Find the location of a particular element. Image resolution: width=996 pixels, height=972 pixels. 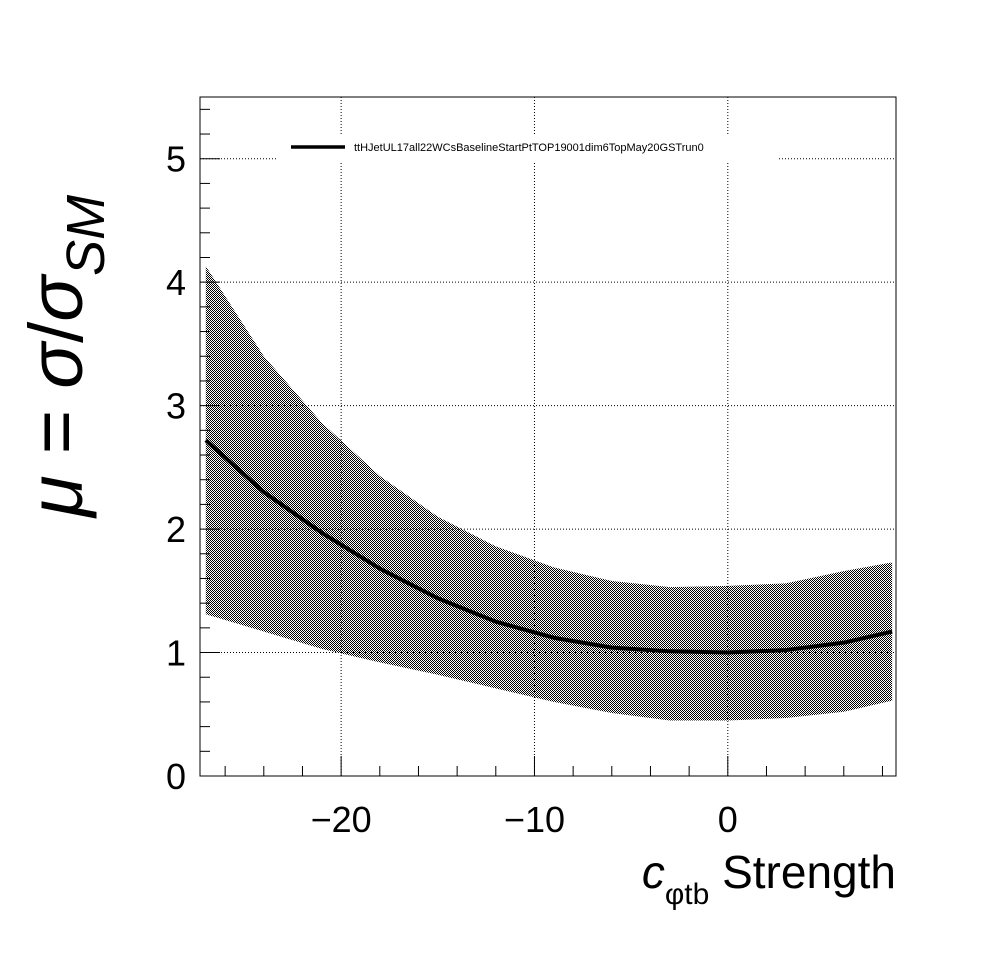

x-tick-labels: −20 −10 0 is located at coordinates (524, 819).